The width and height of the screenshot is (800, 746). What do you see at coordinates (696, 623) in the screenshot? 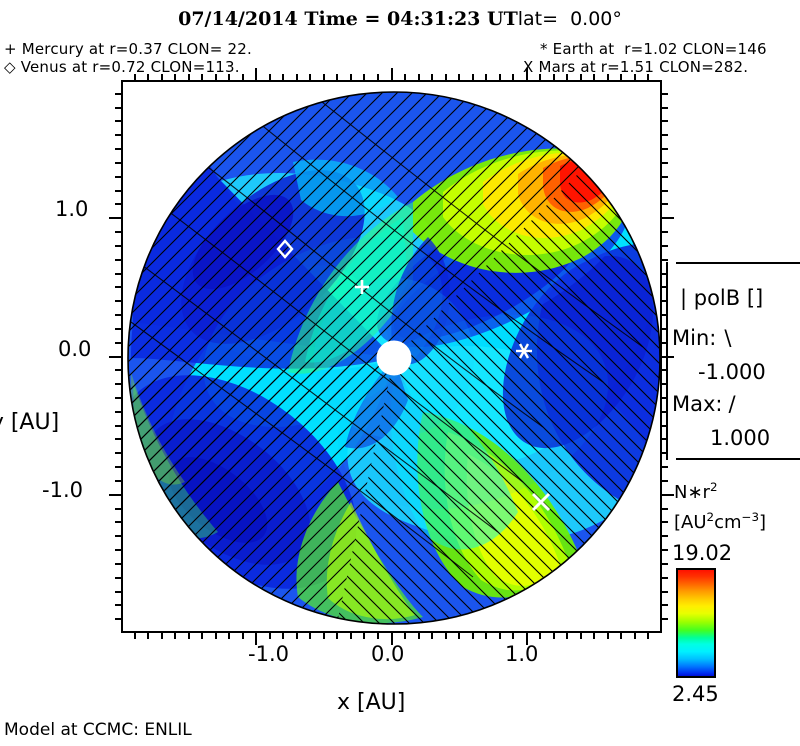
I see `colorbar-gradient` at bounding box center [696, 623].